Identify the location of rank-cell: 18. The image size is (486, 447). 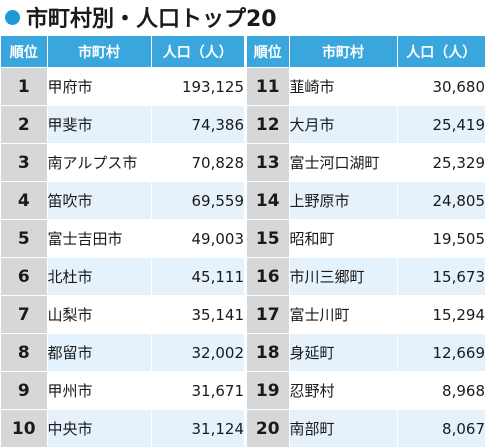
(268, 353).